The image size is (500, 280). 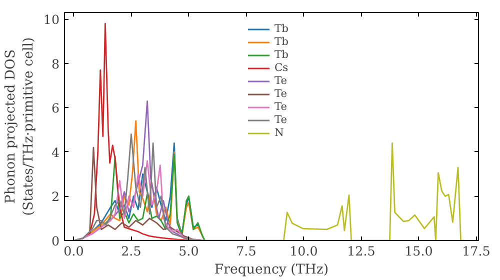 What do you see at coordinates (55, 152) in the screenshot?
I see `y-tick-label: 4` at bounding box center [55, 152].